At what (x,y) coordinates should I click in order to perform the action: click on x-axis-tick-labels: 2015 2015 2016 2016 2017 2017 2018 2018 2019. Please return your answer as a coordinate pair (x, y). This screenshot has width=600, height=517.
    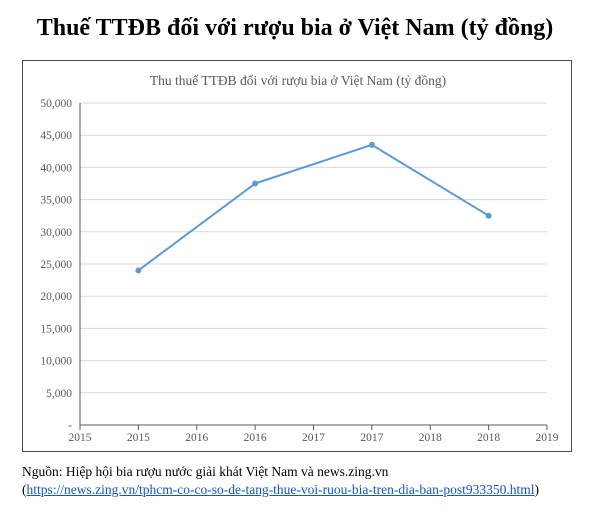
    Looking at the image, I should click on (314, 438).